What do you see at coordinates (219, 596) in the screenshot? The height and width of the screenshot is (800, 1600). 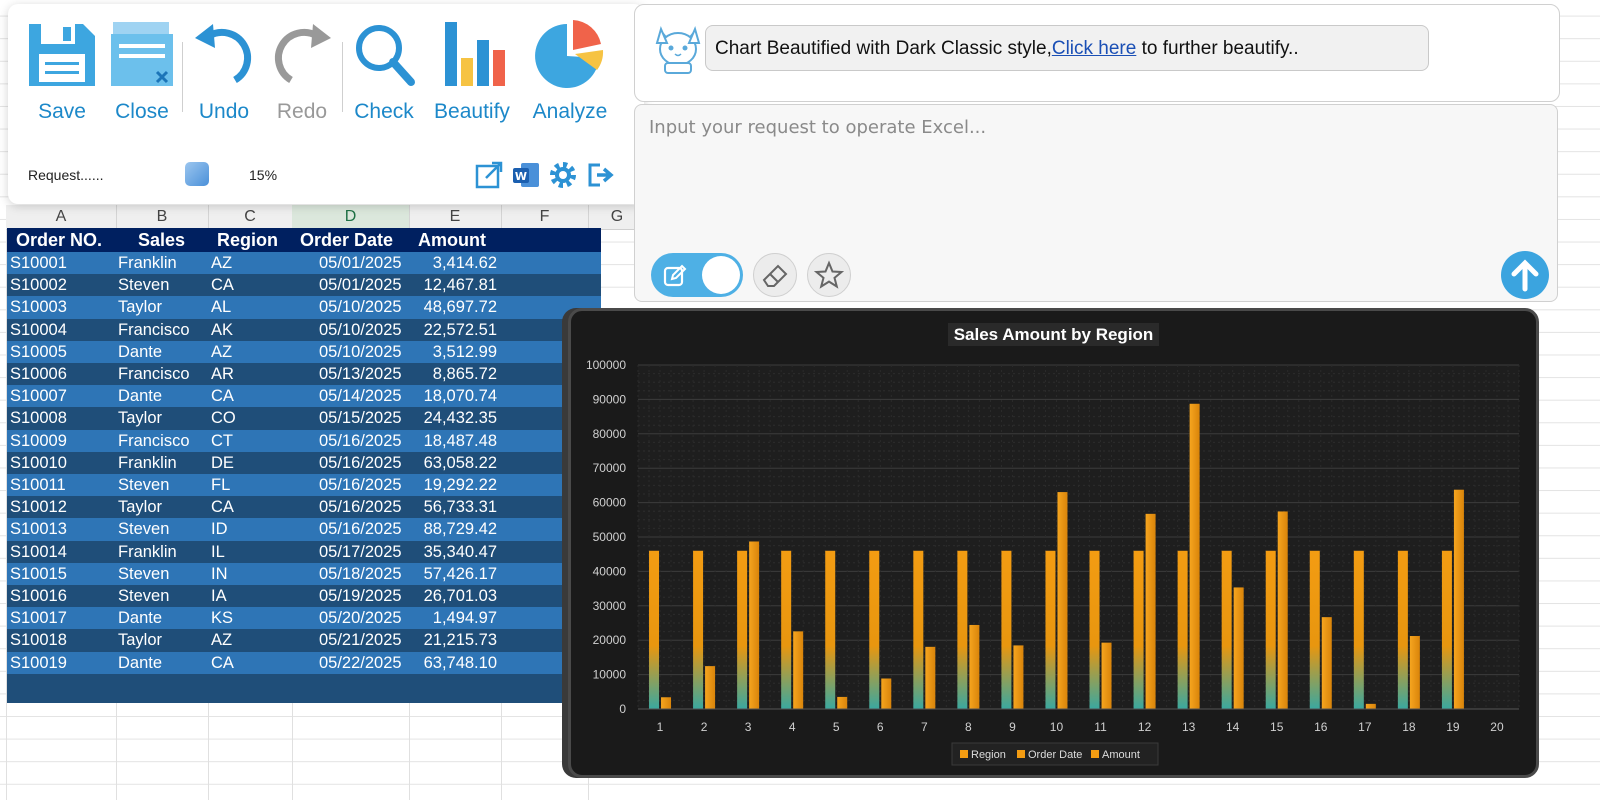 I see `table-cell: IA` at bounding box center [219, 596].